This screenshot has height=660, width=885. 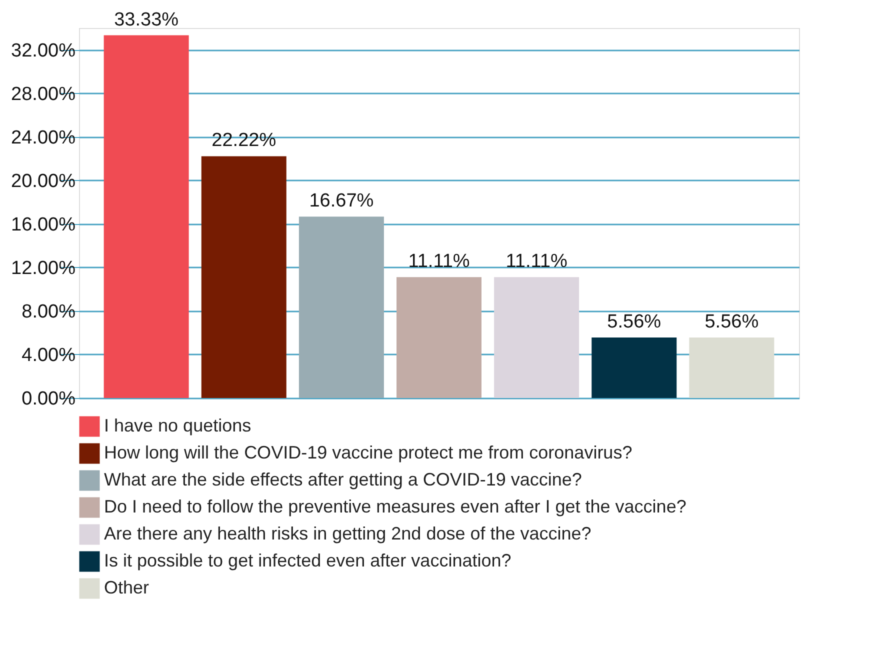 What do you see at coordinates (49, 399) in the screenshot?
I see `y-tick-label: 0.00%` at bounding box center [49, 399].